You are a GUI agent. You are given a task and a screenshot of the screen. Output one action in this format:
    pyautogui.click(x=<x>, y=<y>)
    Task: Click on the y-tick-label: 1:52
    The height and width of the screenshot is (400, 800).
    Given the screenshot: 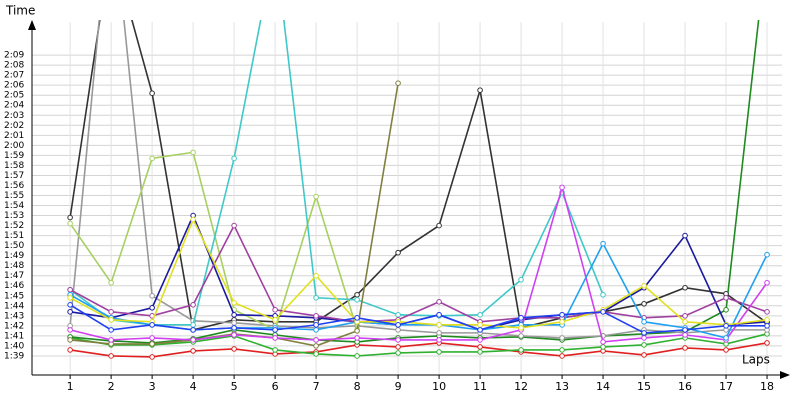 What is the action you would take?
    pyautogui.click(x=14, y=226)
    